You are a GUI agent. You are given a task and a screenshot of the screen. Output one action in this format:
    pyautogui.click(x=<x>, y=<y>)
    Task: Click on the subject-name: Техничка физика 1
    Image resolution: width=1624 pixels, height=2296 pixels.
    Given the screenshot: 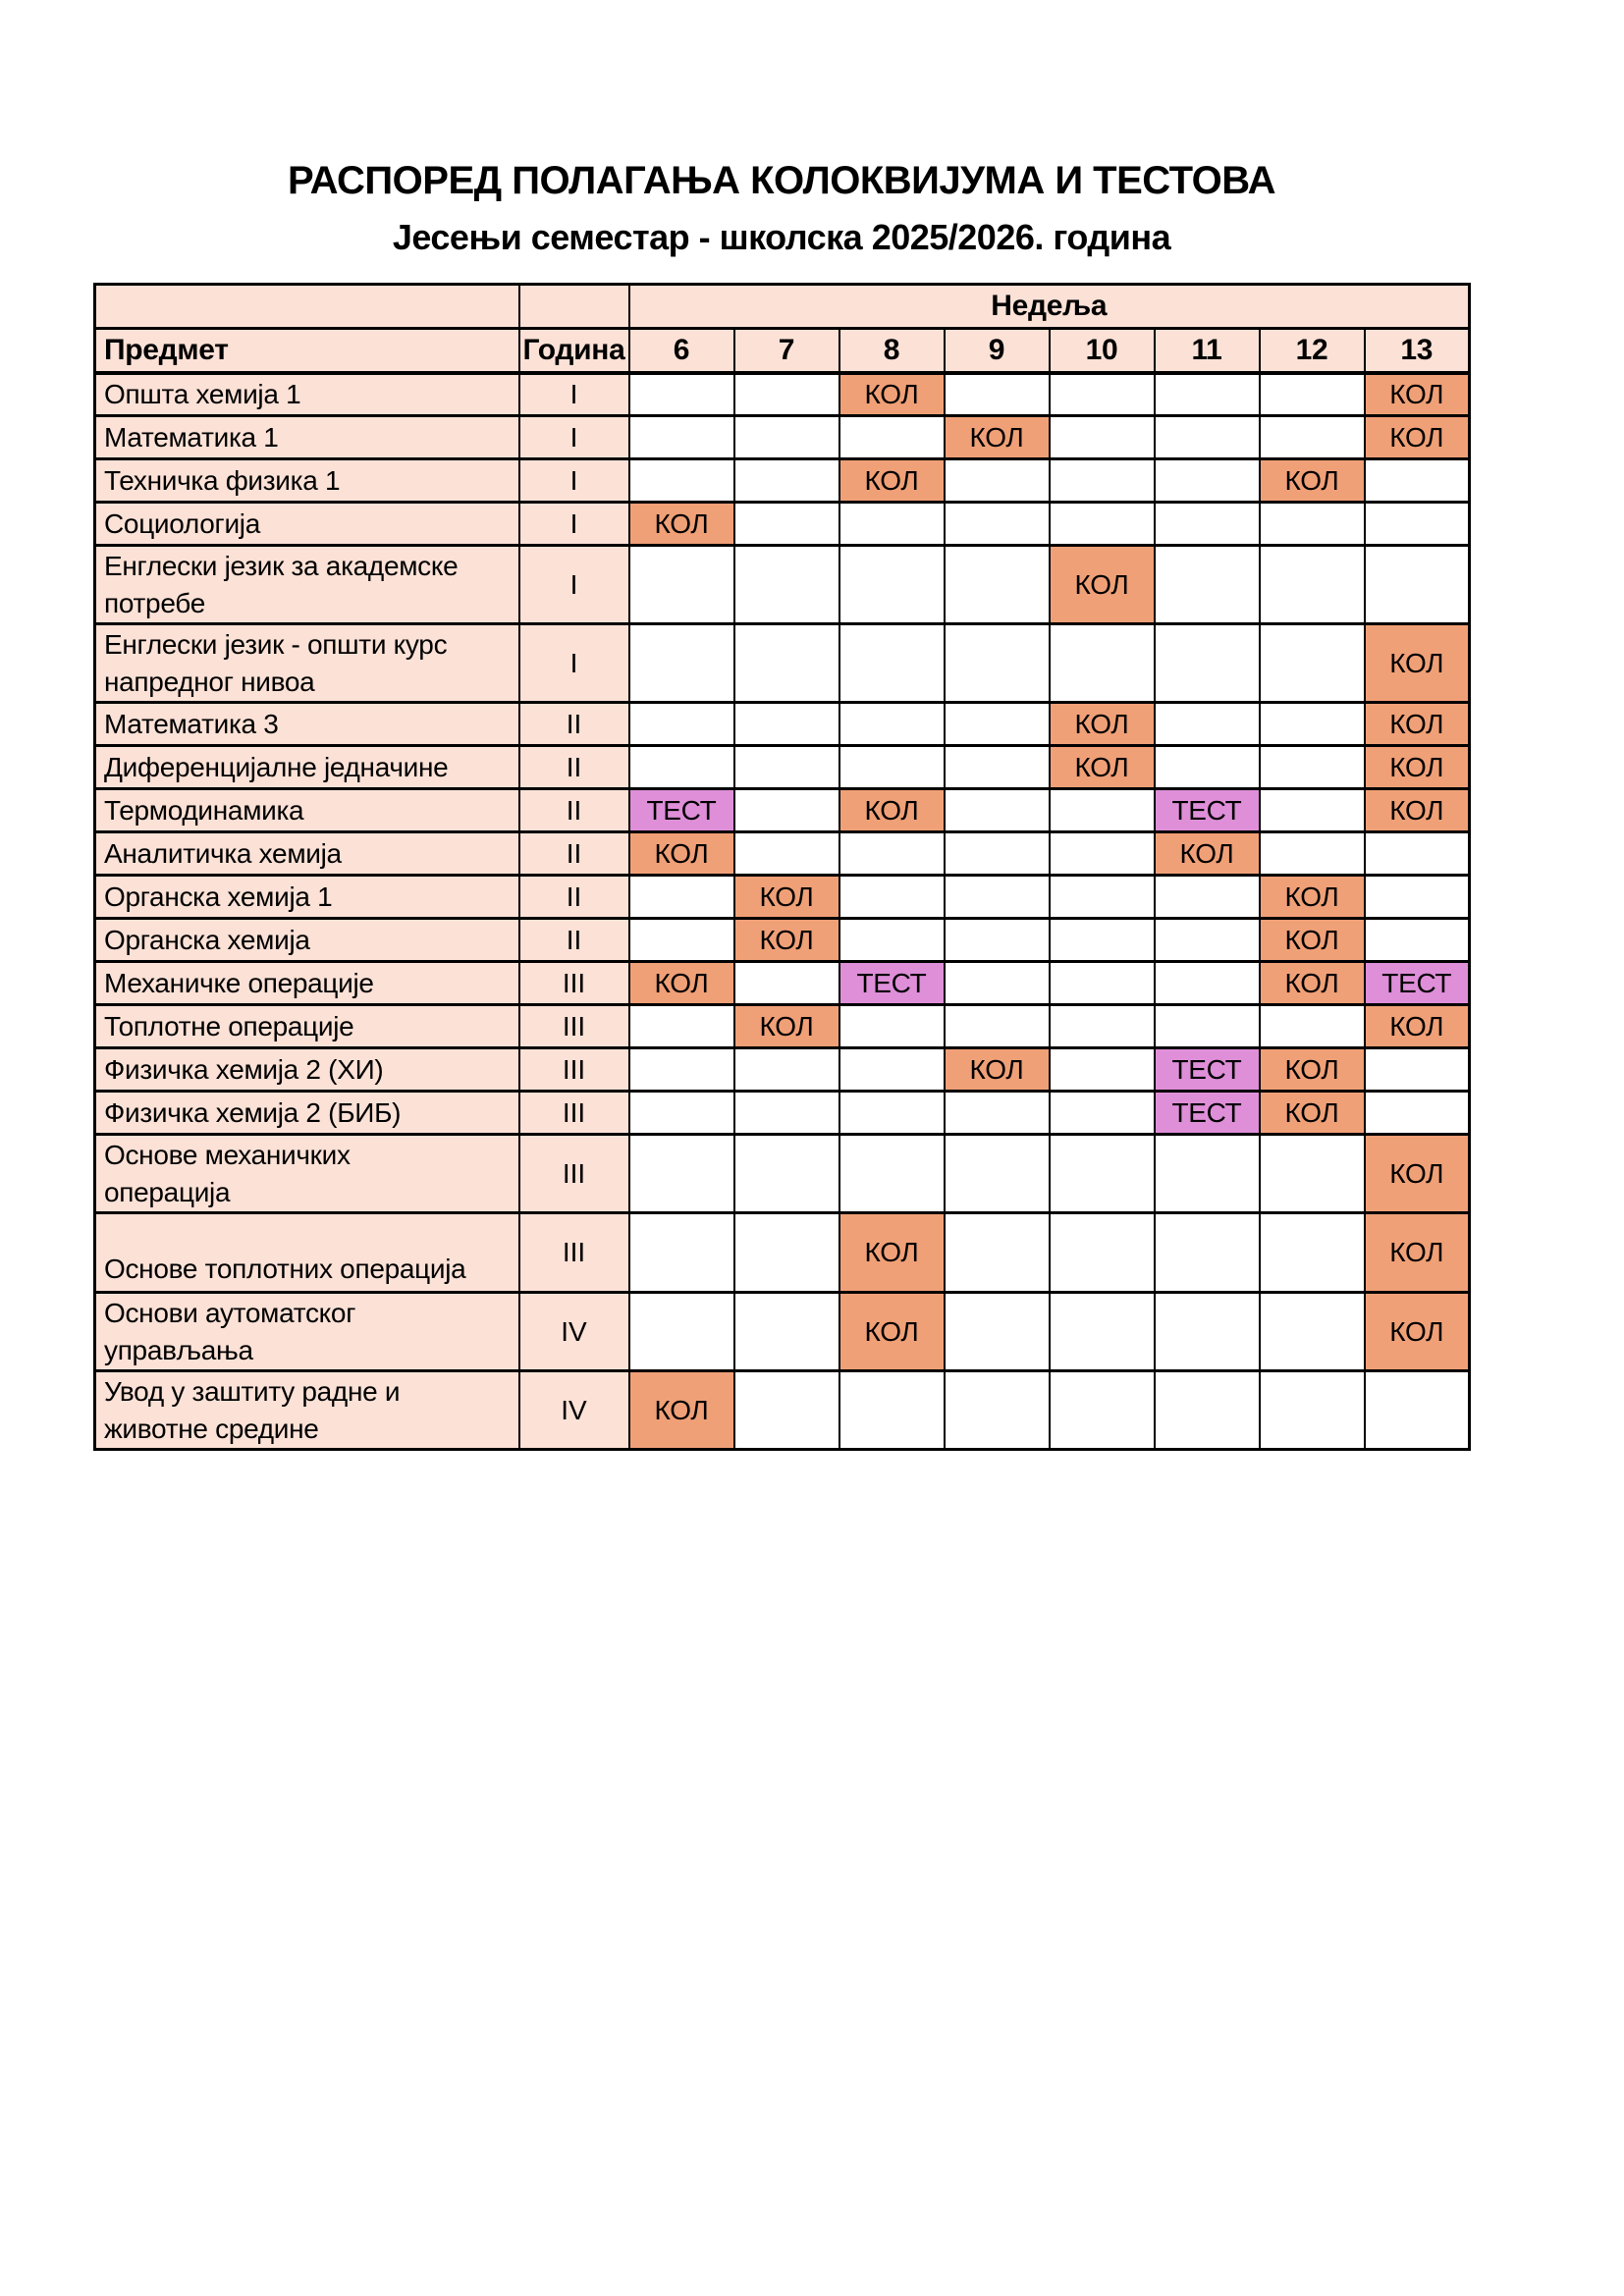 What is the action you would take?
    pyautogui.click(x=310, y=481)
    